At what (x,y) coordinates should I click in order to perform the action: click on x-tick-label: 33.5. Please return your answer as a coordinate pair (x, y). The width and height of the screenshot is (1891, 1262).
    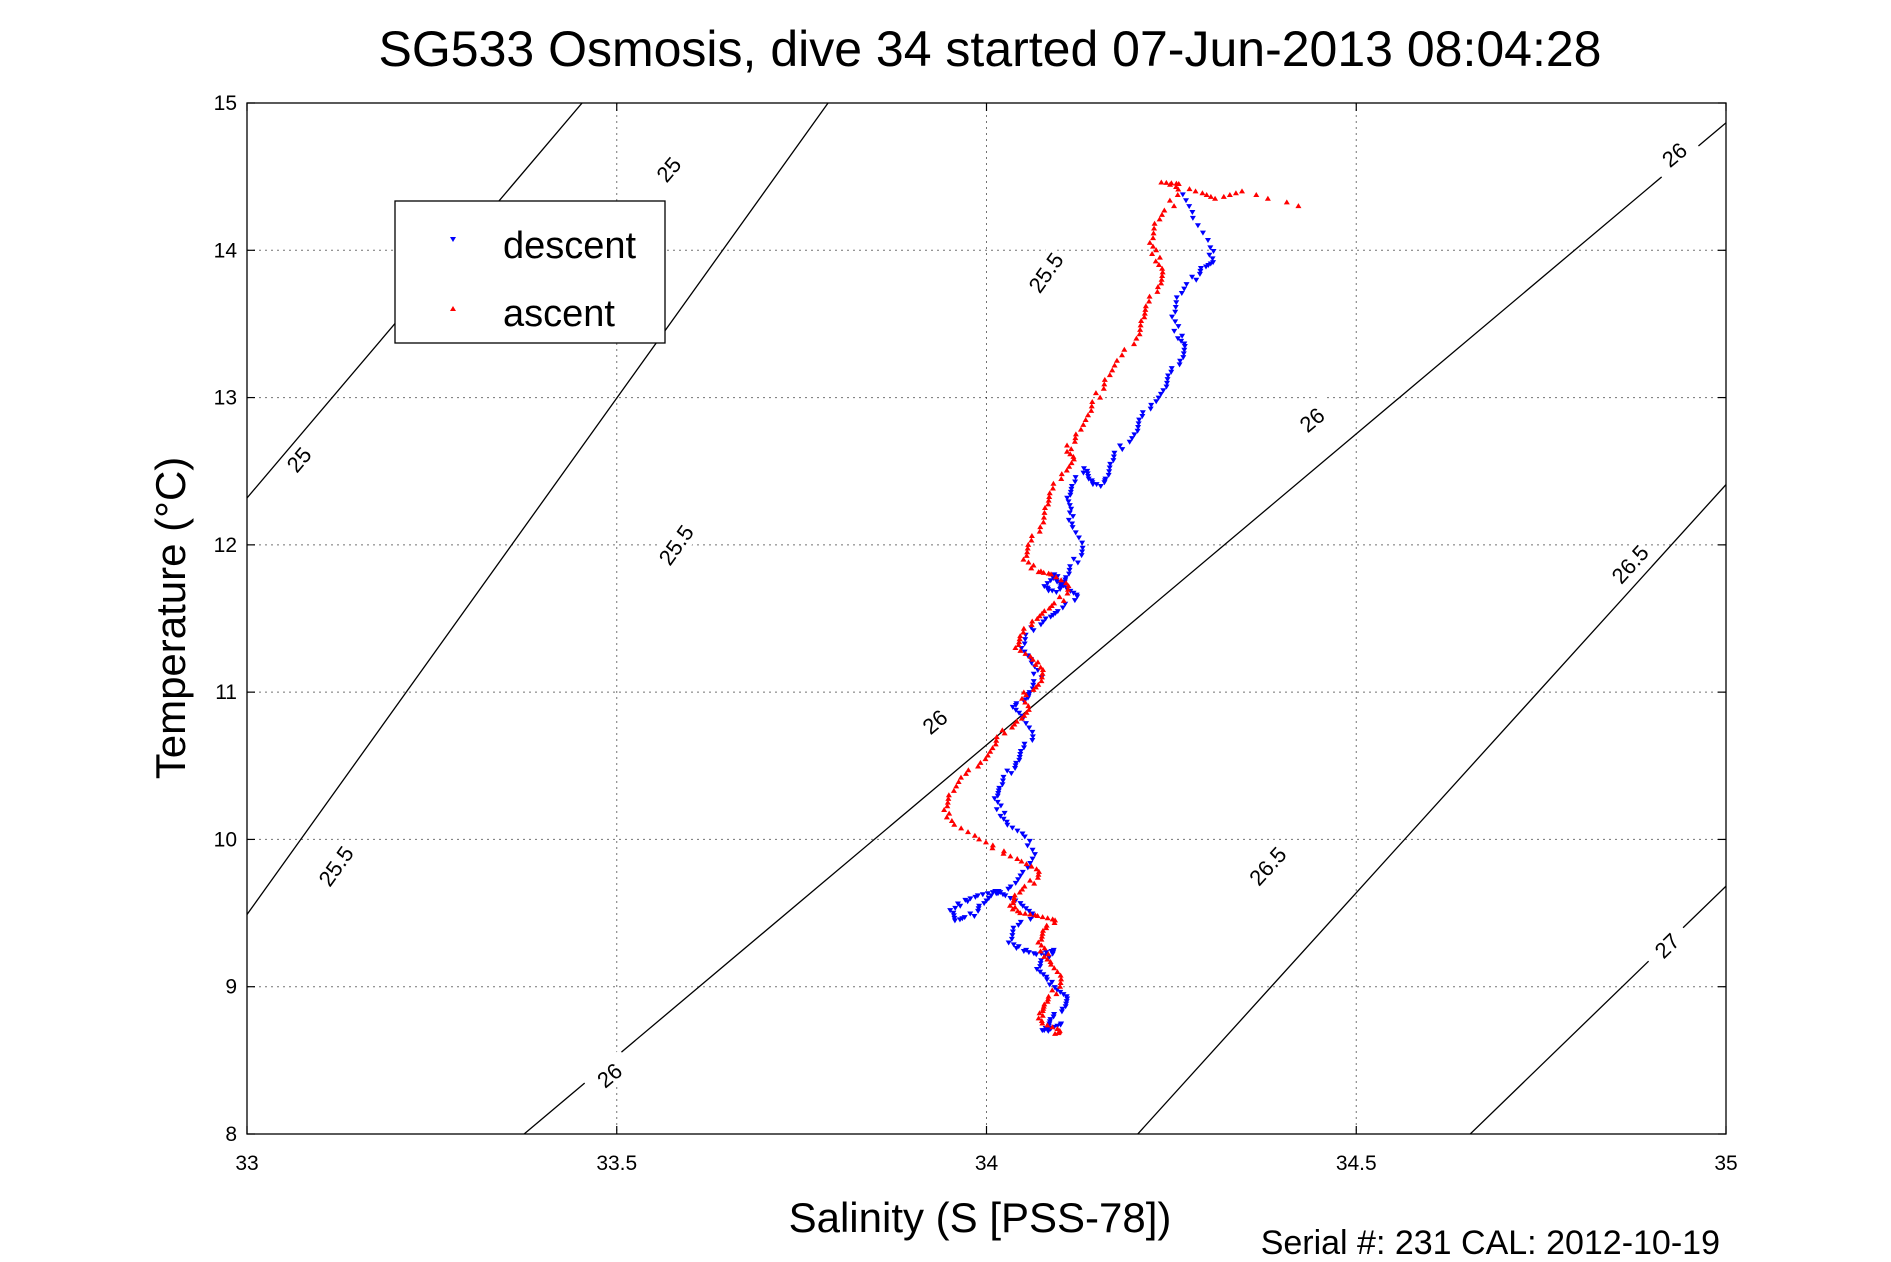
    Looking at the image, I should click on (616, 1163).